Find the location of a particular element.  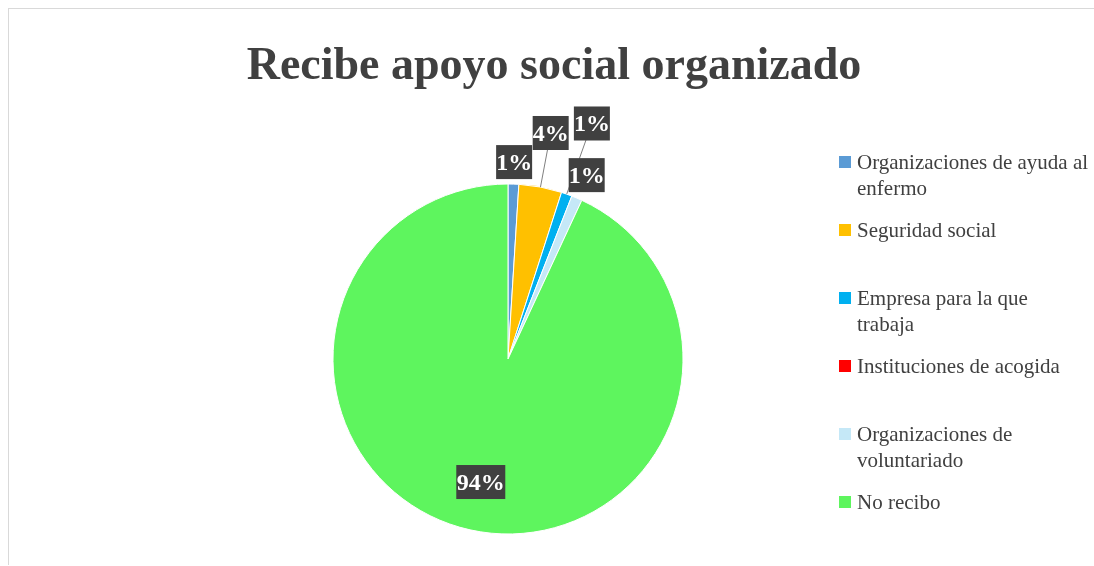

data-label: 94% is located at coordinates (480, 482).